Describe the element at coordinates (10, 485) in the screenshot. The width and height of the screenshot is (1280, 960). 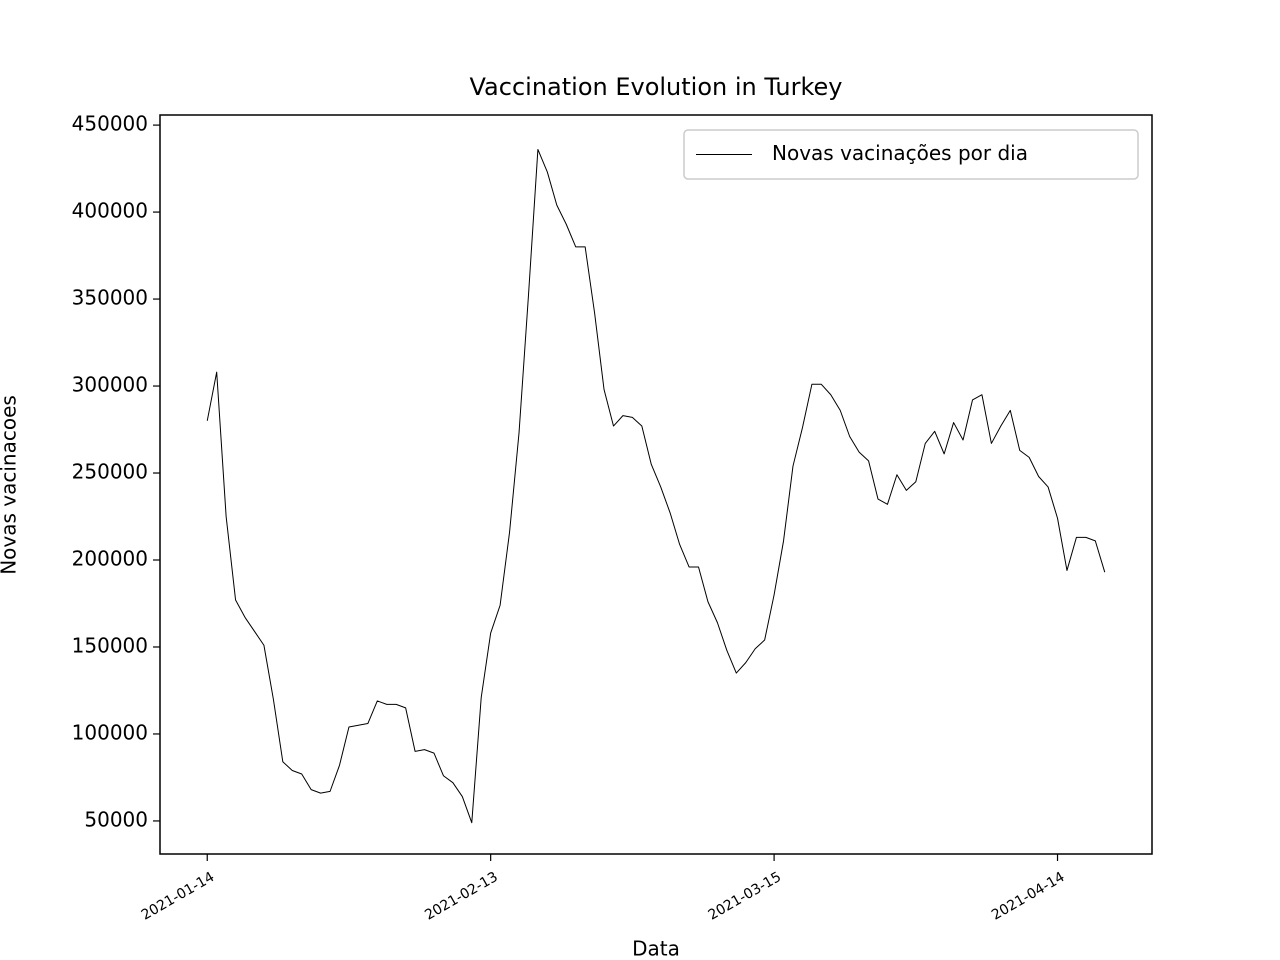
I see `y-axis-label: Novas vacinacoes` at that location.